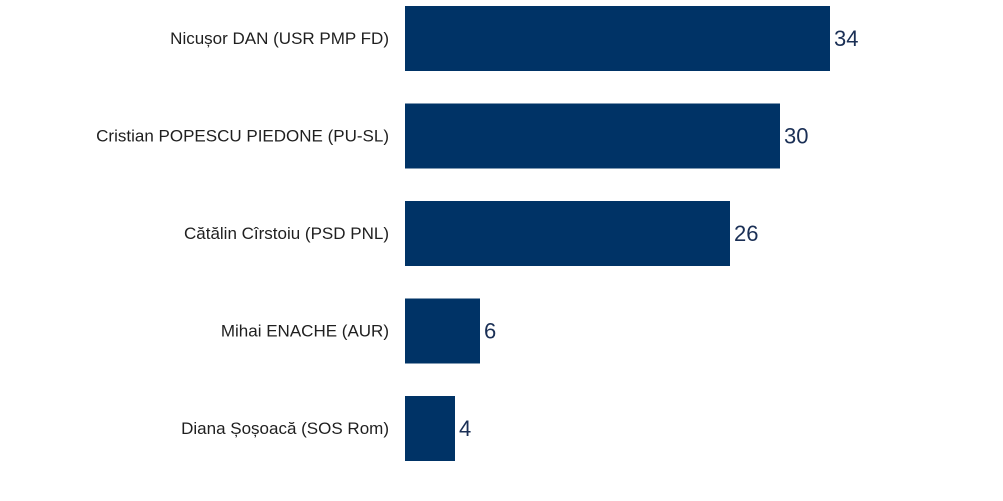 The height and width of the screenshot is (501, 1003). Describe the element at coordinates (796, 136) in the screenshot. I see `value-label-1: 30` at that location.